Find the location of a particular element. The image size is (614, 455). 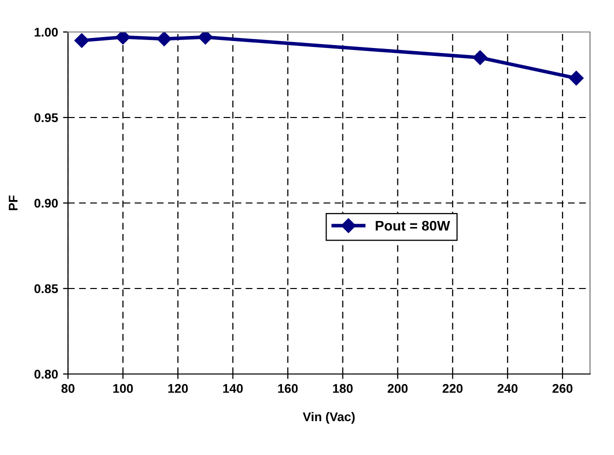

x-tick-label: 160 is located at coordinates (288, 388).